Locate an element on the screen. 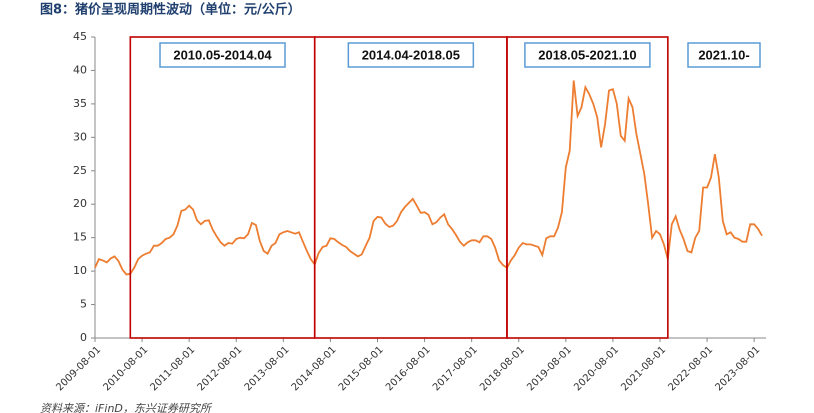 The image size is (814, 413). y-tick-label: 45 is located at coordinates (80, 36).